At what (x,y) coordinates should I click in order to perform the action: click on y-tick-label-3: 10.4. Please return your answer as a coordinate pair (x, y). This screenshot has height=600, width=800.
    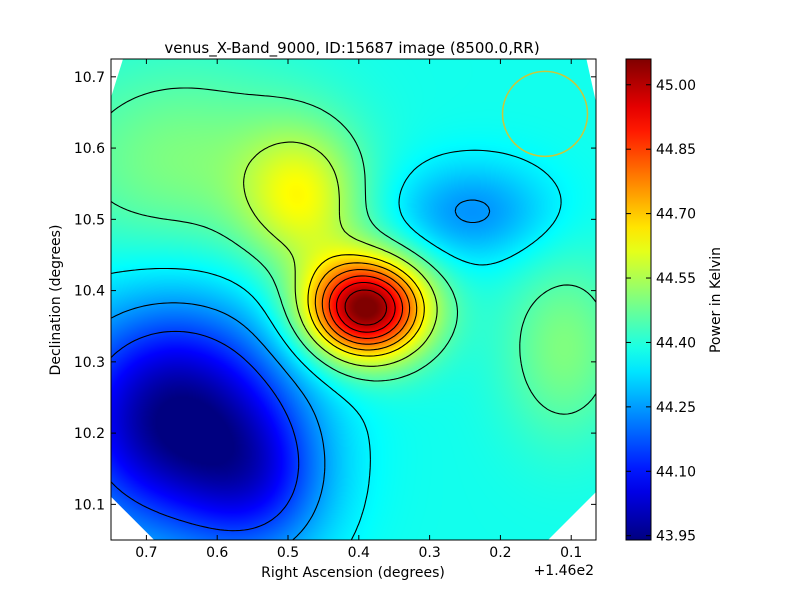
    Looking at the image, I should click on (89, 292).